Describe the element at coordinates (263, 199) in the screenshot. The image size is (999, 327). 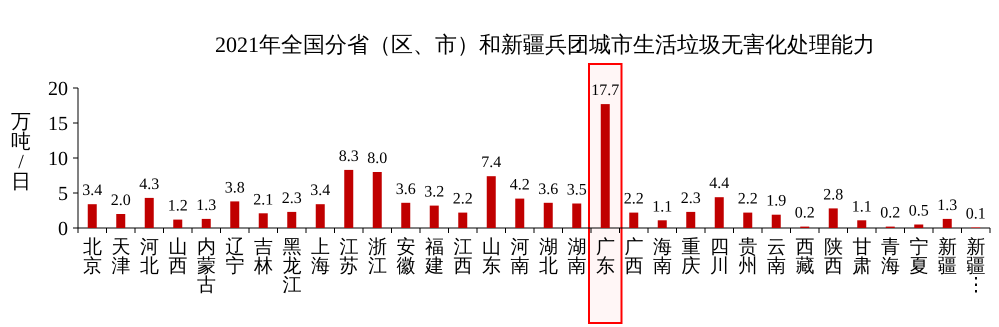
I see `data-label: 2.1` at that location.